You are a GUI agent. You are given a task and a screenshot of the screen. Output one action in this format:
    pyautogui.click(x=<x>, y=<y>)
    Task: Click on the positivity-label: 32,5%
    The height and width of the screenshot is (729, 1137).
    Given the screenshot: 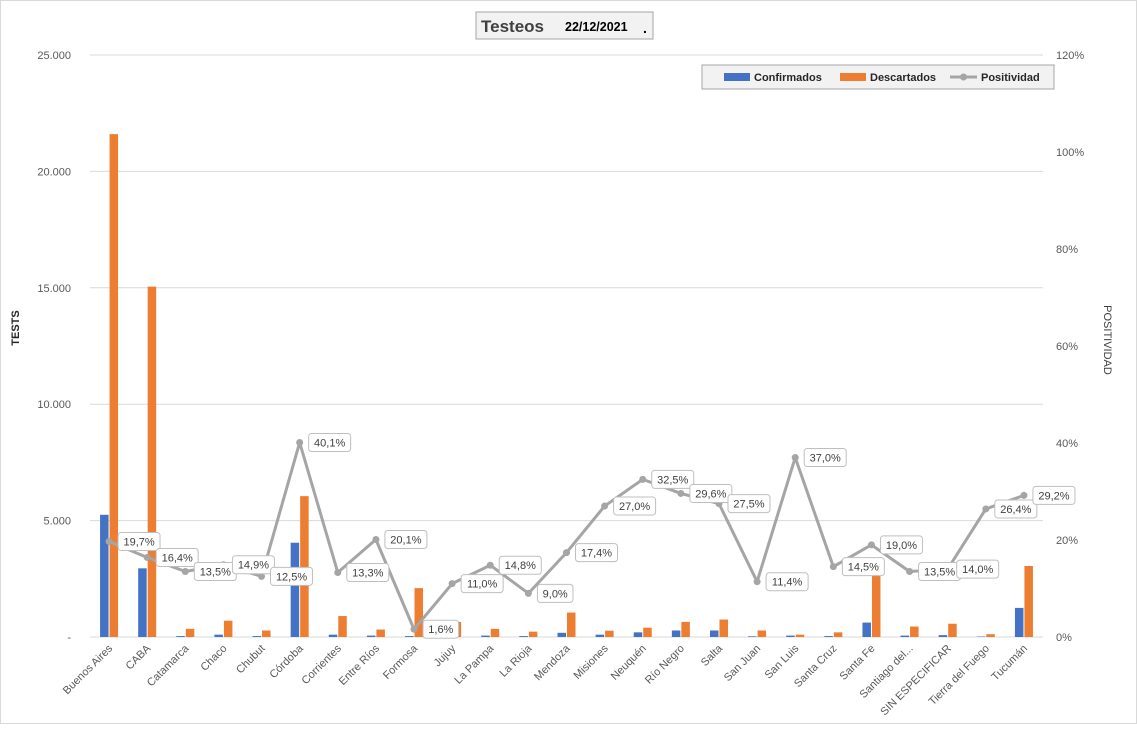 What is the action you would take?
    pyautogui.click(x=672, y=480)
    